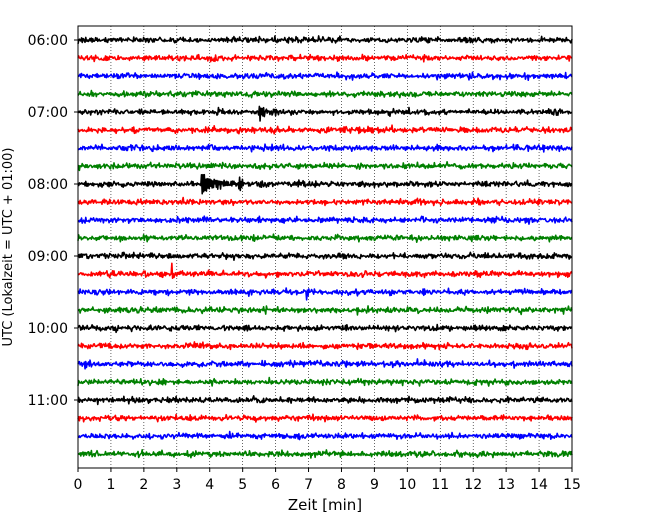  Describe the element at coordinates (48, 41) in the screenshot. I see `y-tick-label: 06:00` at that location.